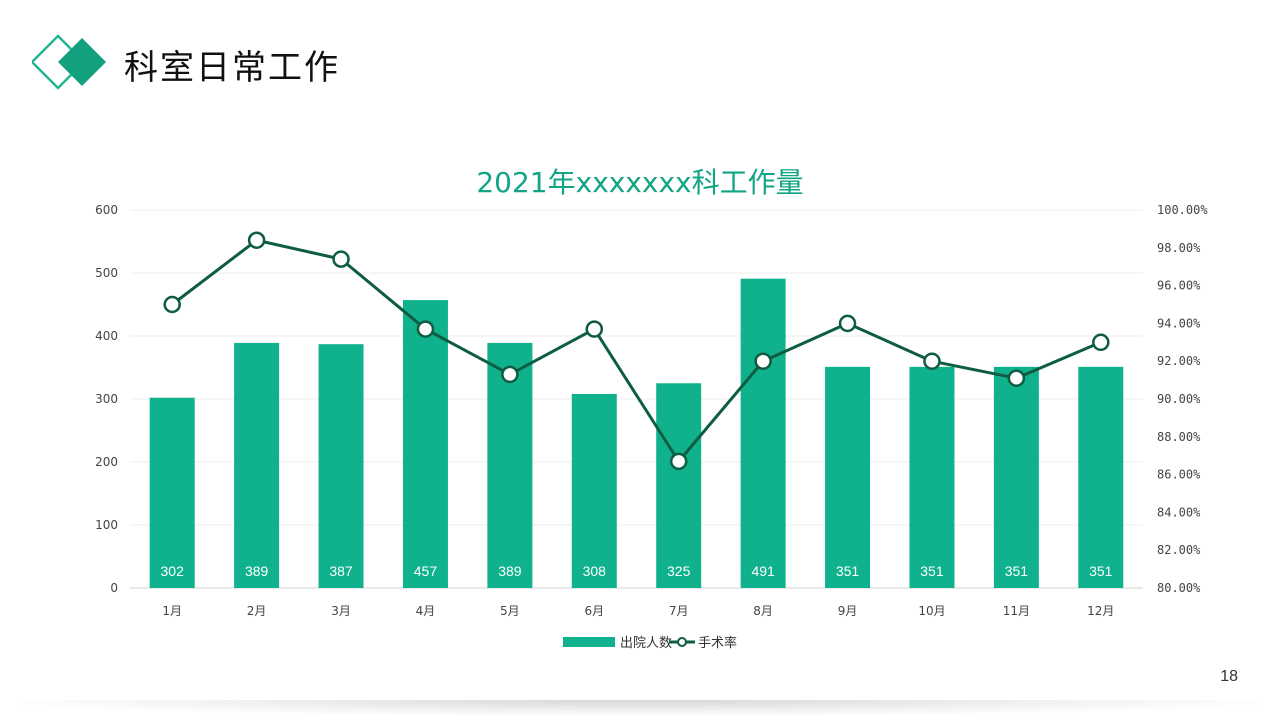 The height and width of the screenshot is (720, 1280). What do you see at coordinates (717, 643) in the screenshot?
I see `legend-line-label: 手术率` at bounding box center [717, 643].